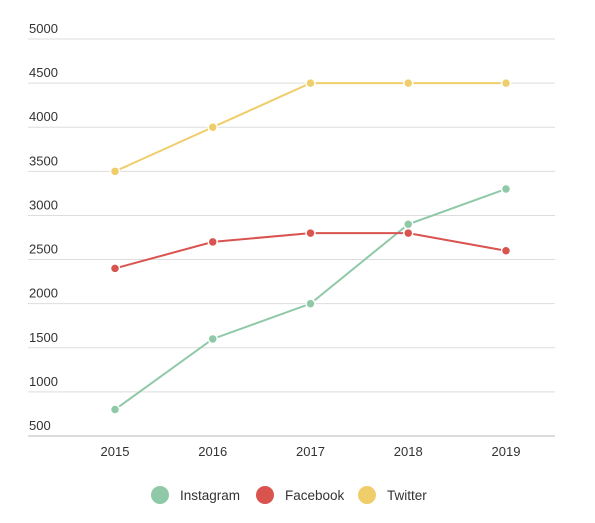 The image size is (595, 523). What do you see at coordinates (43, 249) in the screenshot?
I see `y-tick-label: 2500` at bounding box center [43, 249].